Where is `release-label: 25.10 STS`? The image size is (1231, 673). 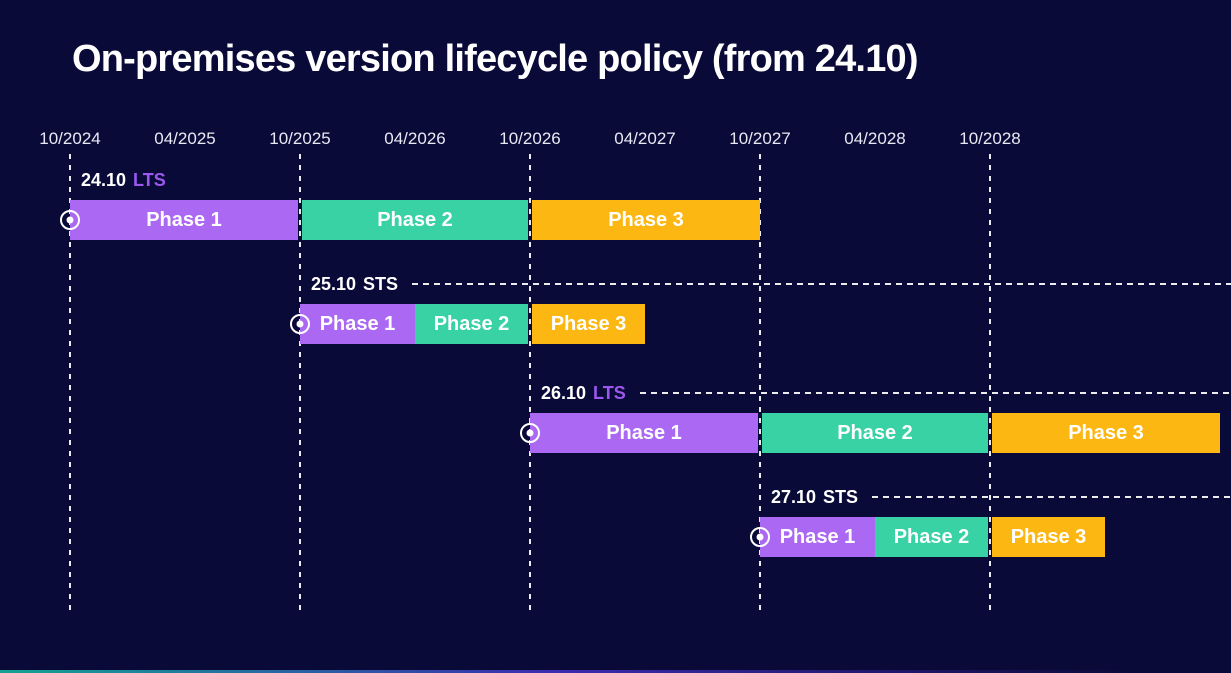 release-label: 25.10 STS is located at coordinates (771, 284).